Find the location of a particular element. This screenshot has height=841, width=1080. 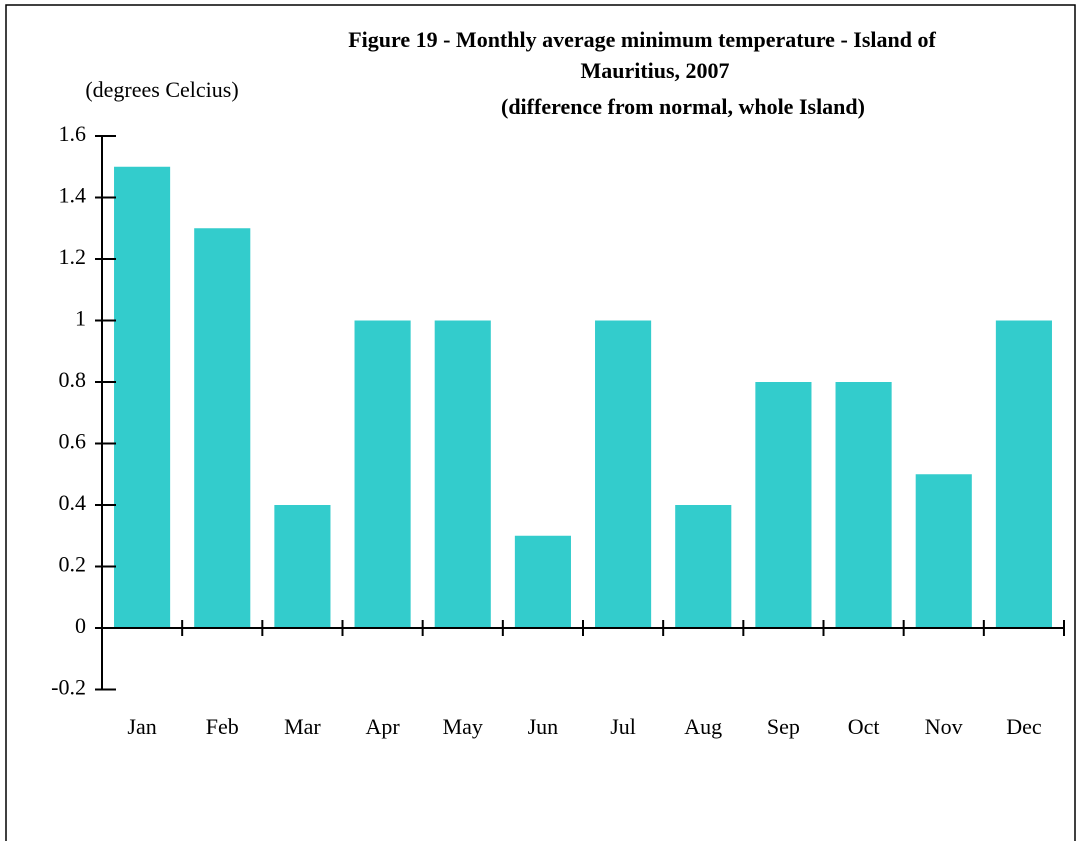

y-tick-label: 0 is located at coordinates (80, 625).